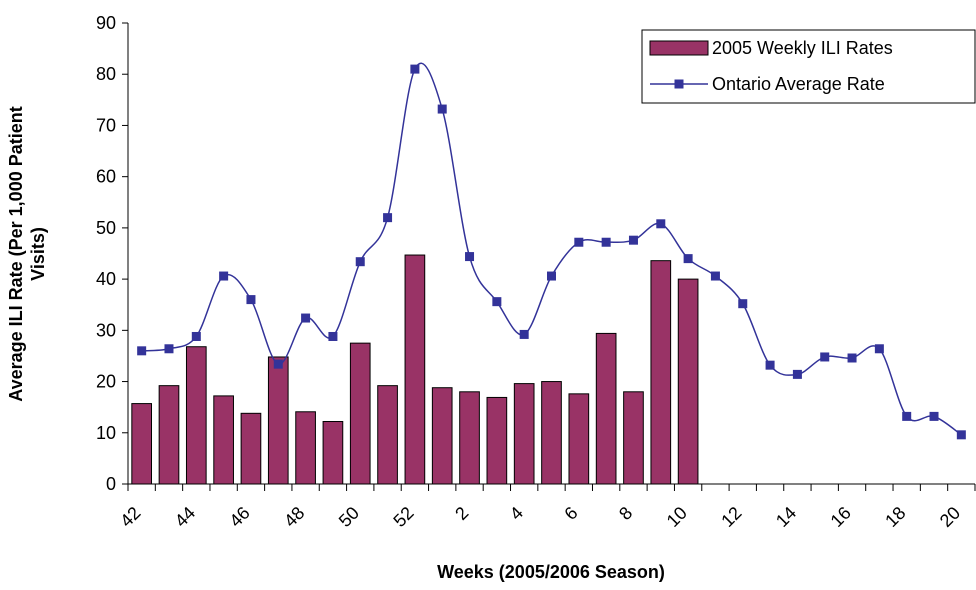 The width and height of the screenshot is (976, 590). Describe the element at coordinates (516, 513) in the screenshot. I see `x-tick-label: 4` at that location.